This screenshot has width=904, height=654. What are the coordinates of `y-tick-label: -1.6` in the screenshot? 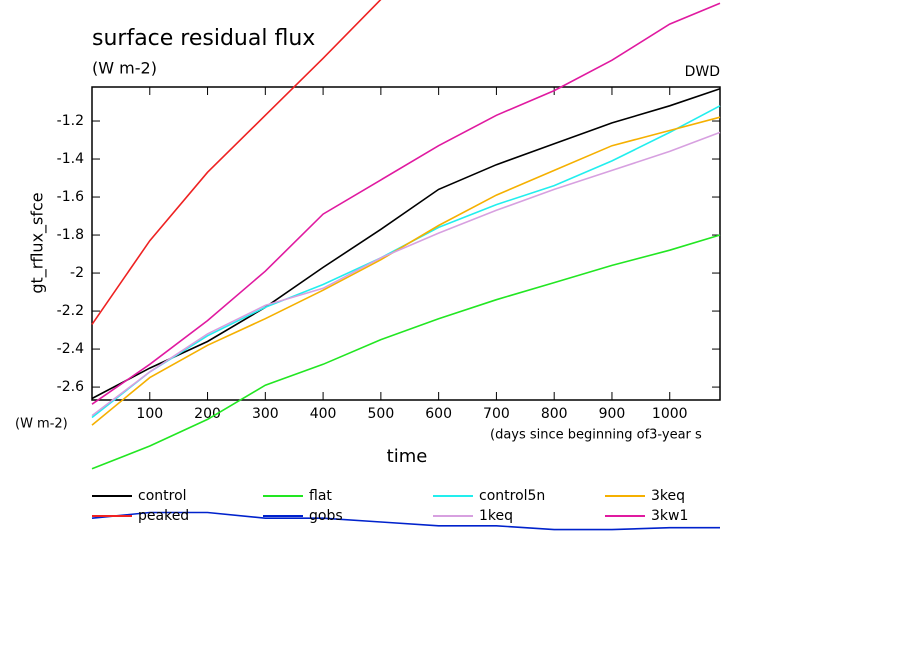 It's located at (70, 197).